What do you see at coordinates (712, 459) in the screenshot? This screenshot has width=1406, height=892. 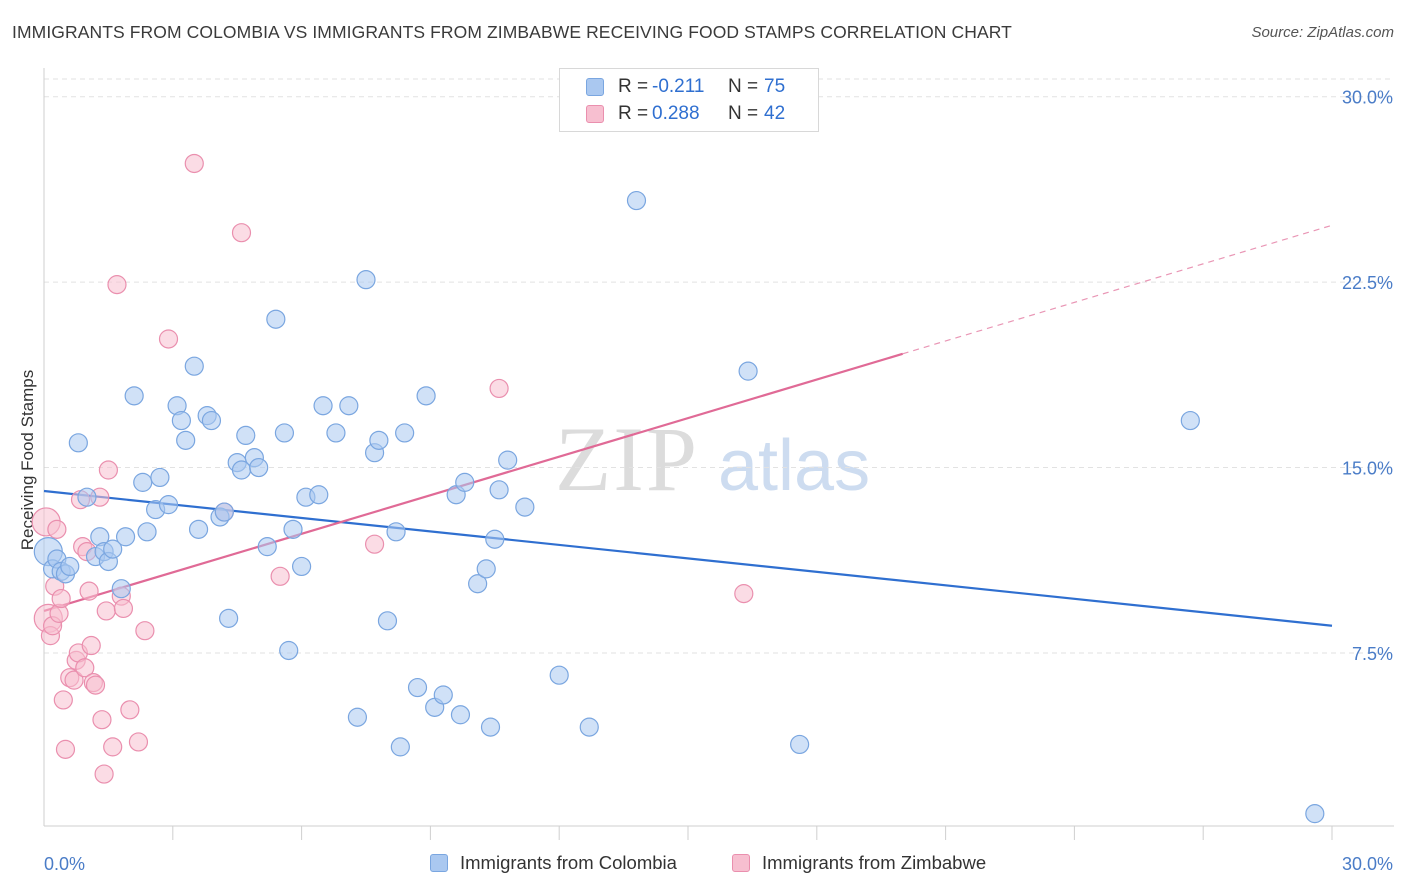 I see `watermark: ZIP atlas` at bounding box center [712, 459].